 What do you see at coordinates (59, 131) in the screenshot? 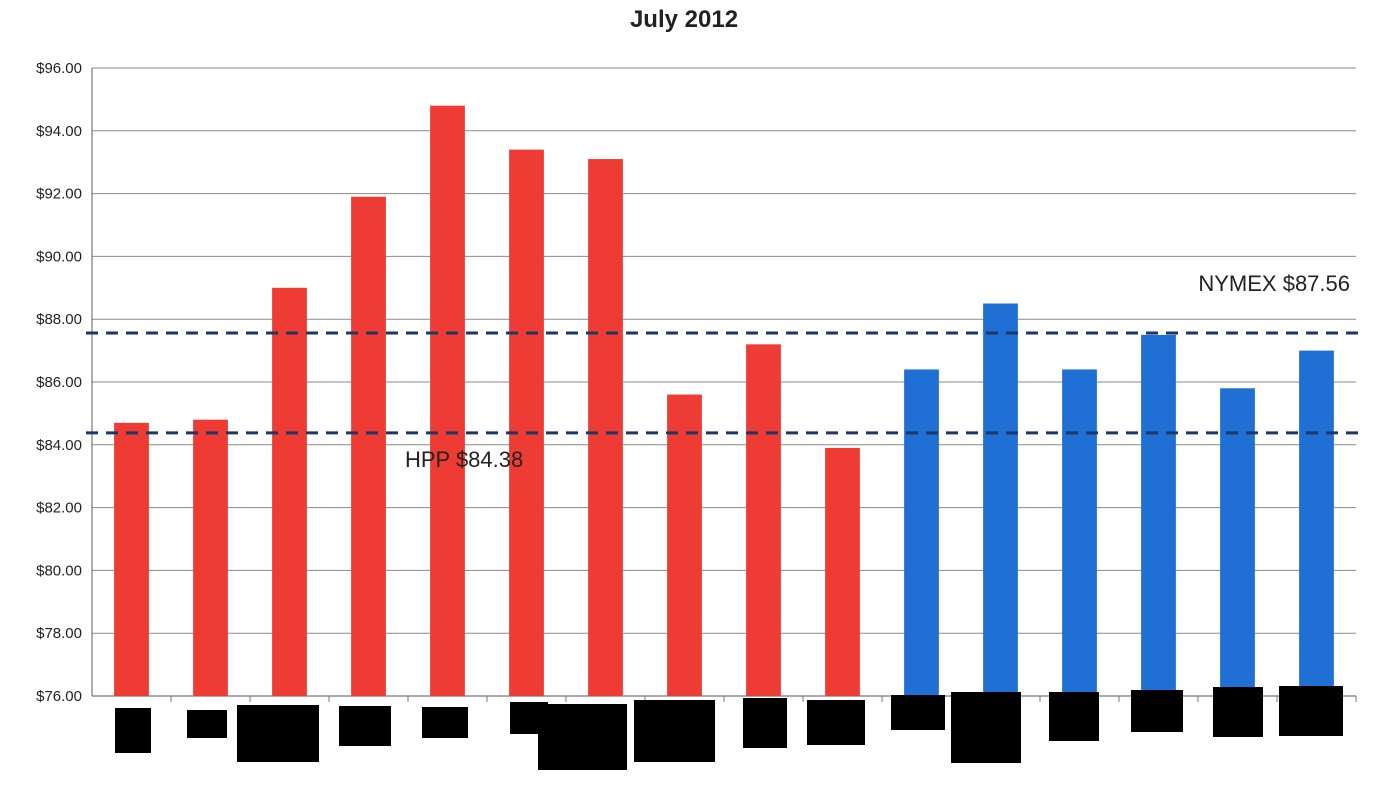
I see `y-tick-label: $94.00` at bounding box center [59, 131].